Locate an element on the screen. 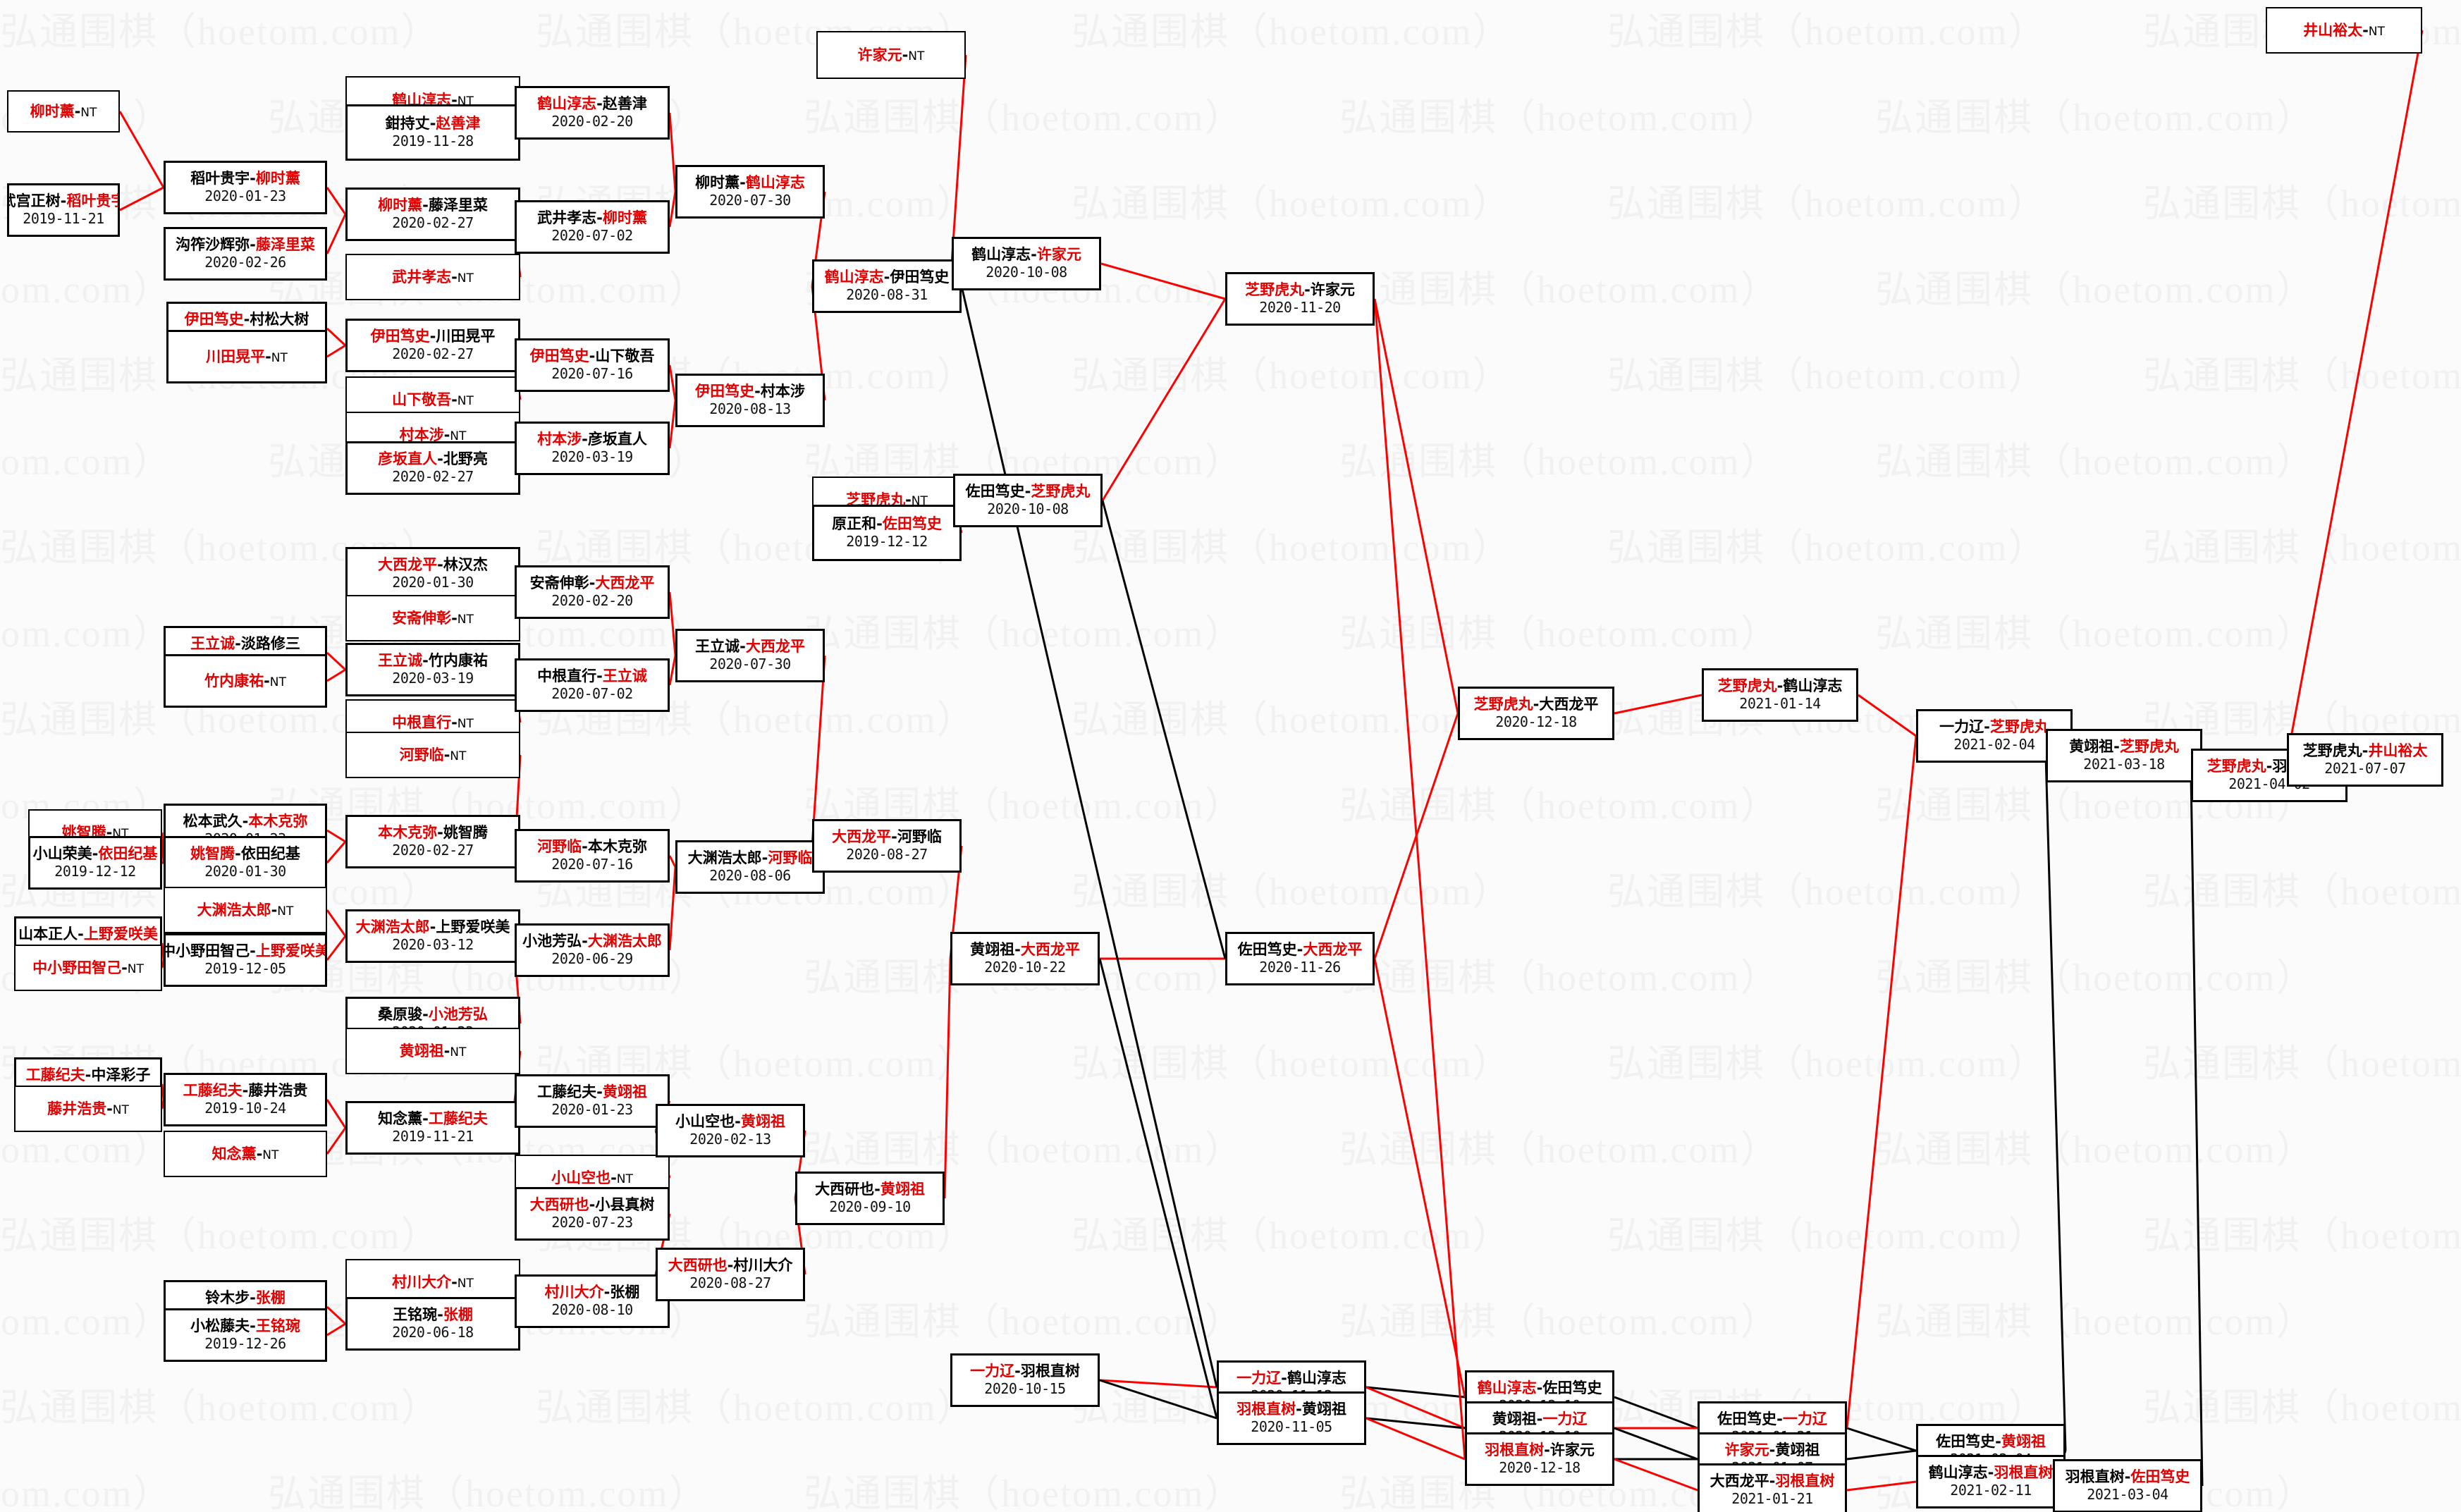  match-node: 中根直行-王立诚 2020-07-02 is located at coordinates (592, 685).